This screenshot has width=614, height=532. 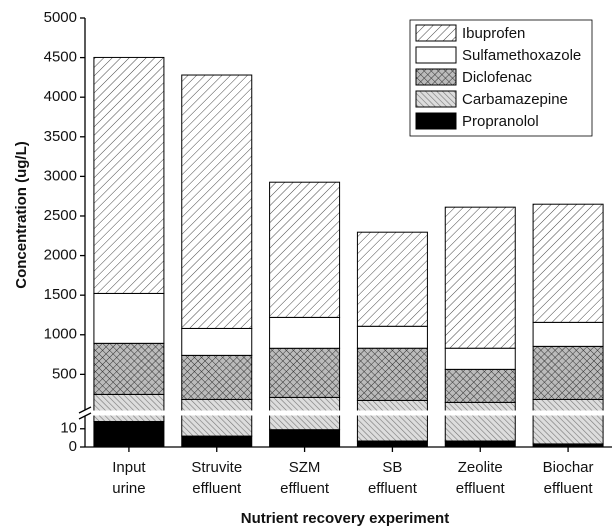 What do you see at coordinates (60, 175) in the screenshot?
I see `y-tick-label: 3000` at bounding box center [60, 175].